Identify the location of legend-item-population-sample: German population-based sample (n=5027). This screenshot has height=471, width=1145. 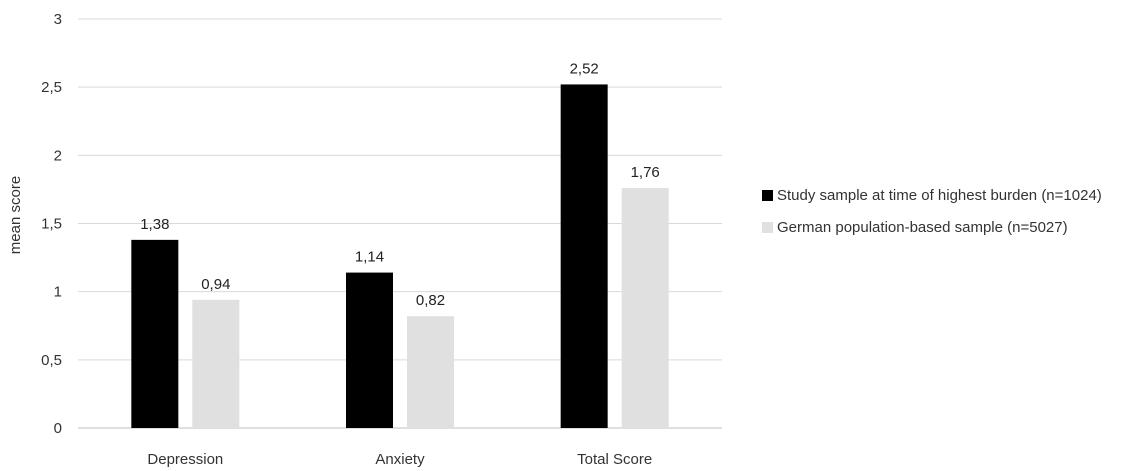
(952, 228).